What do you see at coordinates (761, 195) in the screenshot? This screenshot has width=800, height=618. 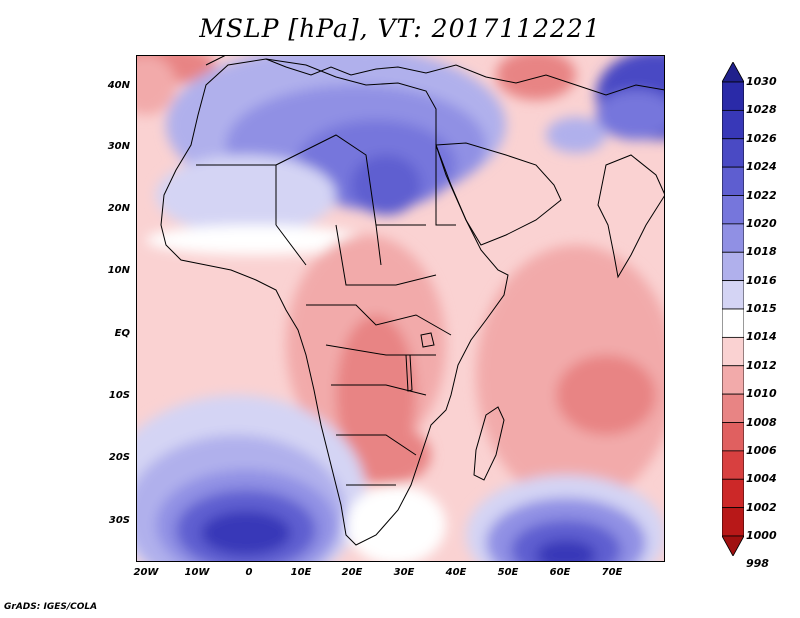 I see `colorbar-level-label: 1022` at bounding box center [761, 195].